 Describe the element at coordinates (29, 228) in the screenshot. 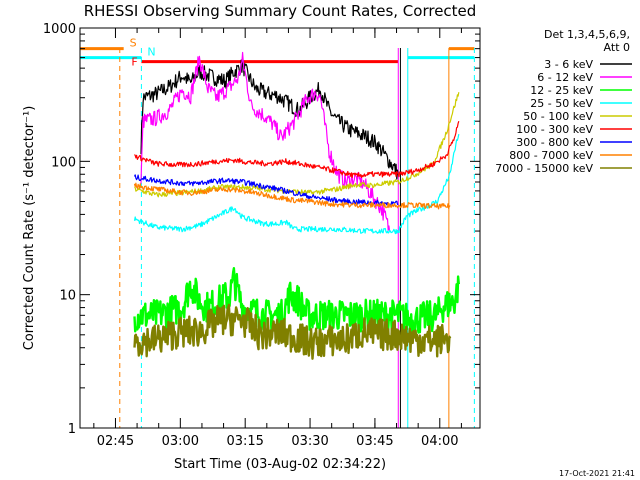

I see `y-axis-label: Corrected Count Rate (s⁻¹ detector⁻¹)` at that location.